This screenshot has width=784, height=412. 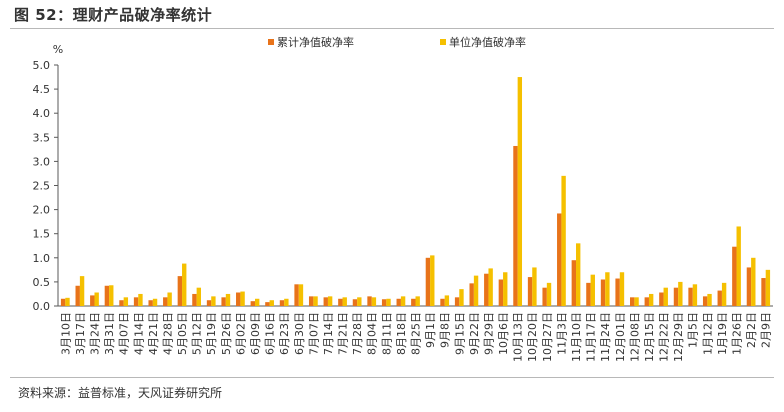 I want to click on x-tick-label: 4月21日, so click(x=153, y=333).